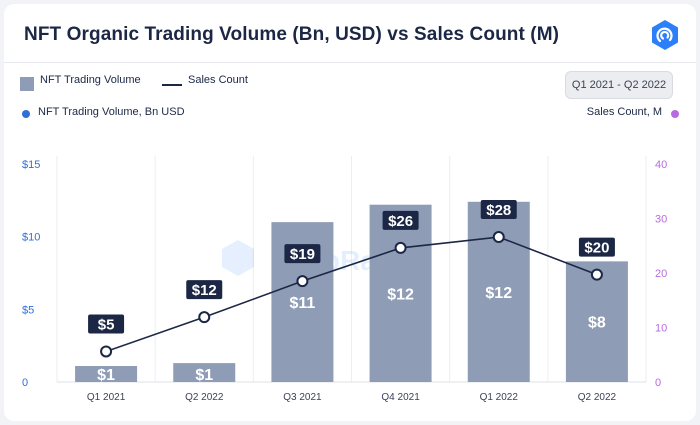  What do you see at coordinates (675, 114) in the screenshot?
I see `right-axis-dot-icon` at bounding box center [675, 114].